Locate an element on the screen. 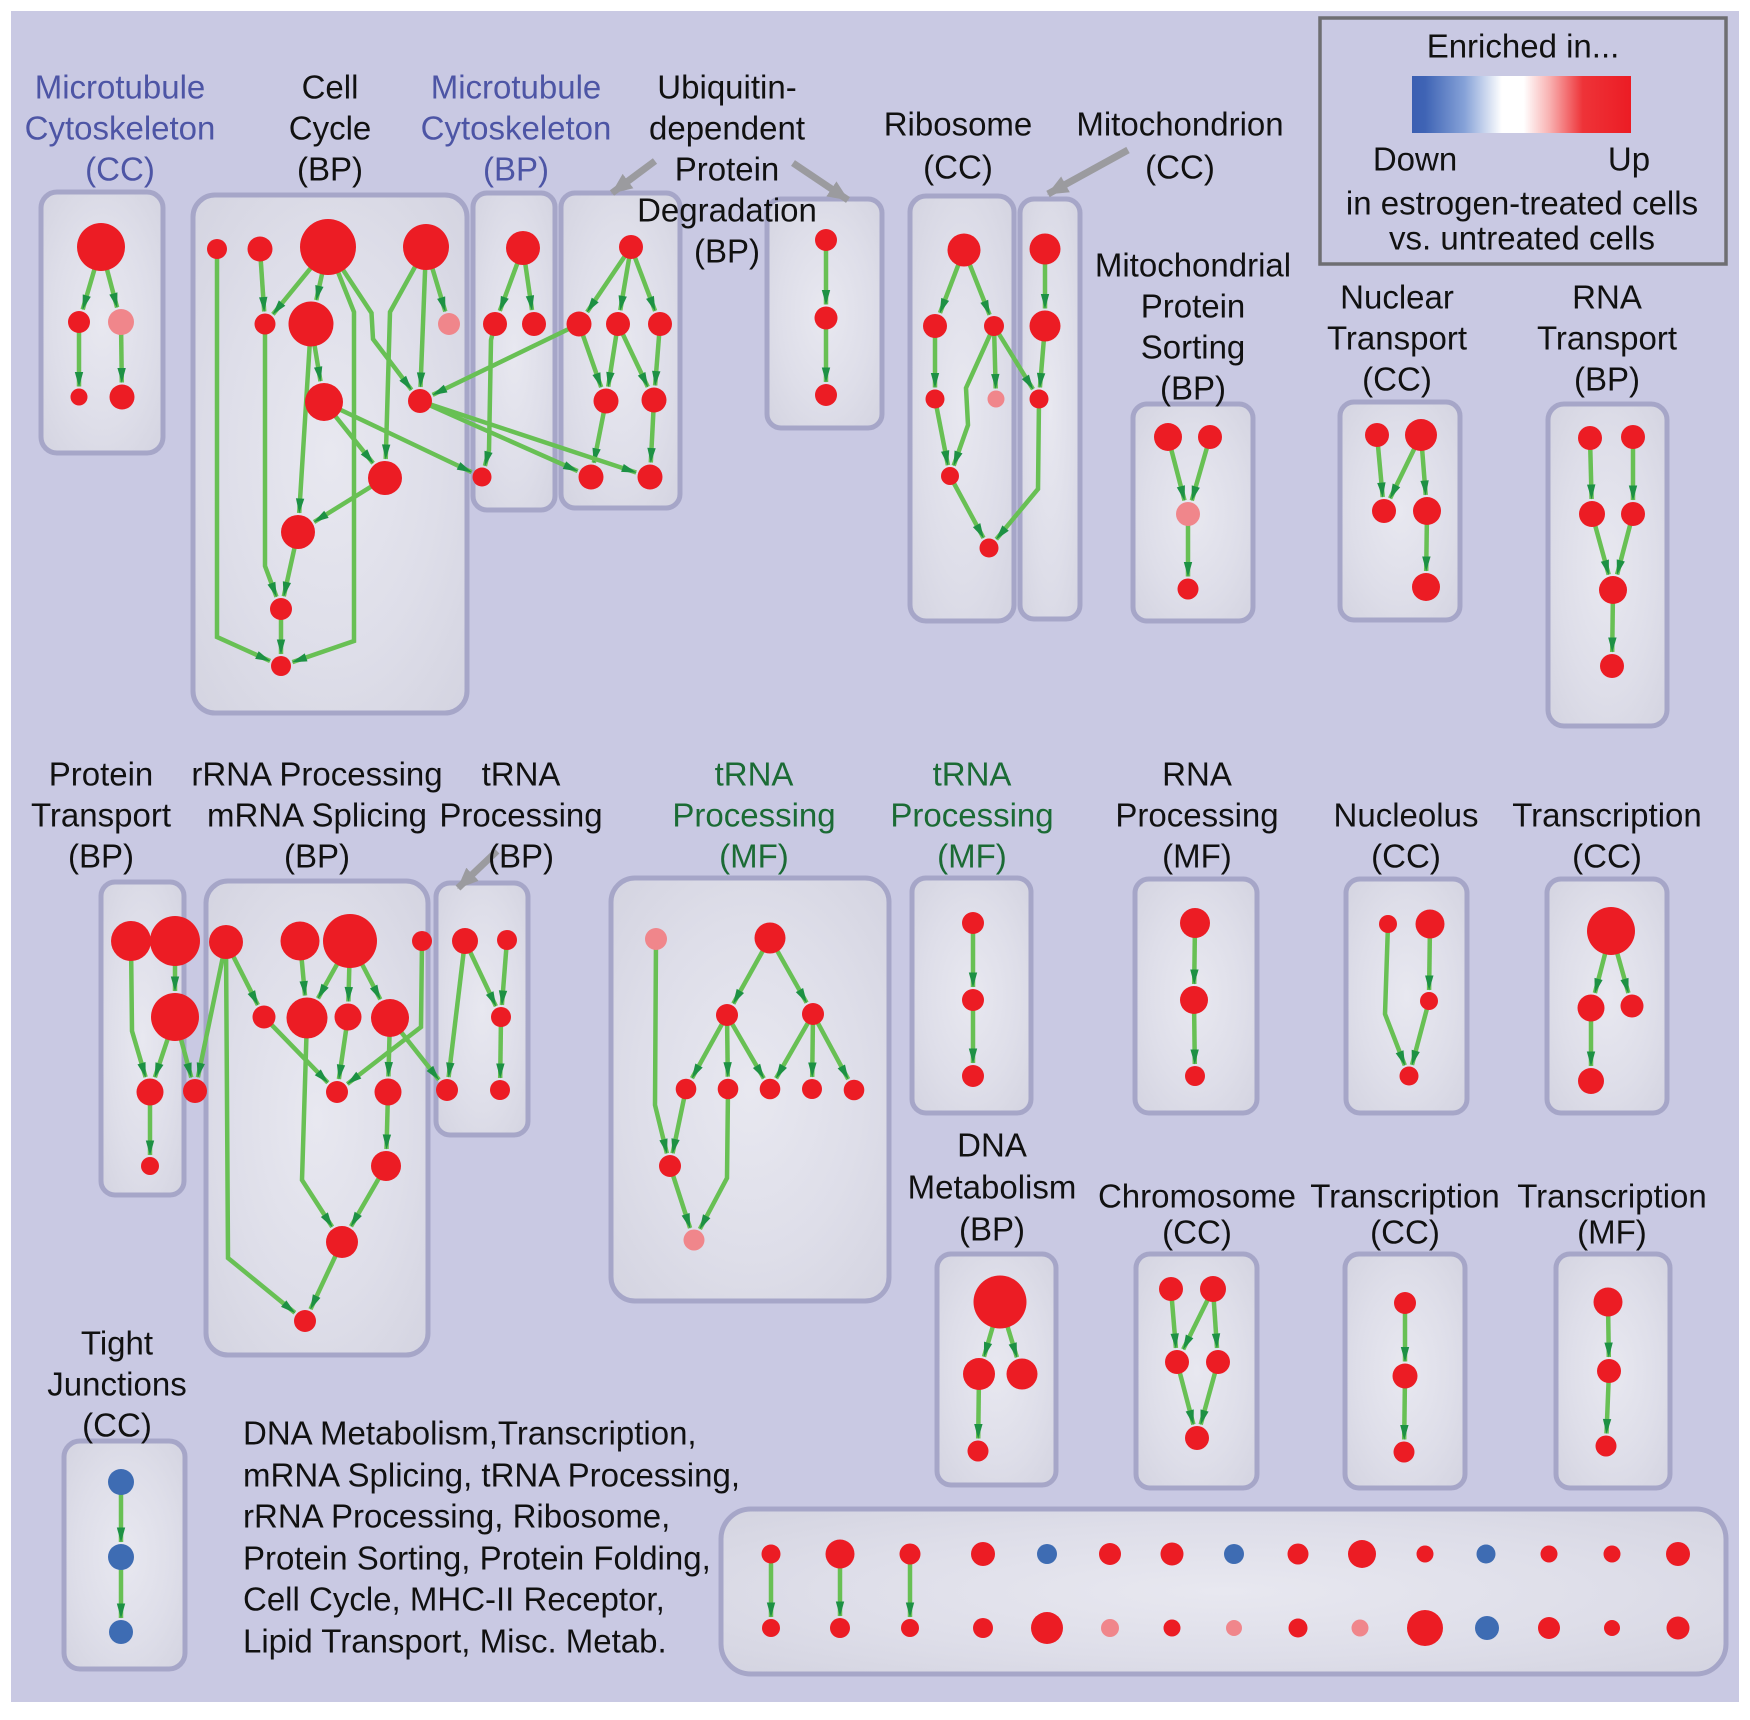 Image resolution: width=1750 pixels, height=1720 pixels. svg-text: Metabolism is located at coordinates (992, 1187).